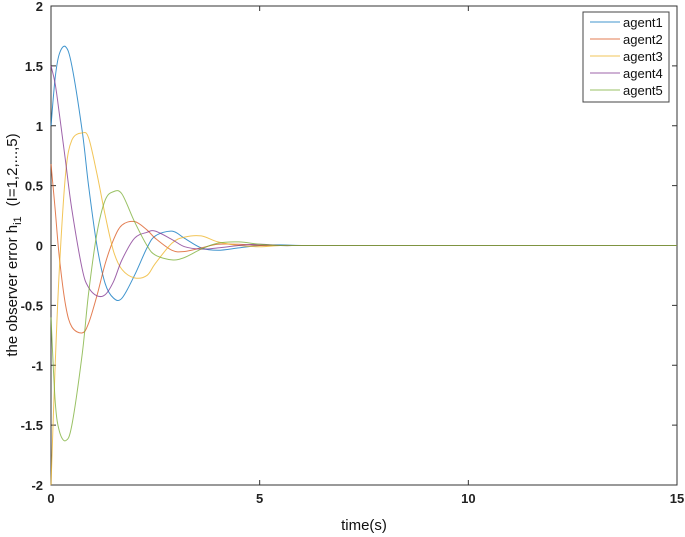  Describe the element at coordinates (677, 498) in the screenshot. I see `x-tick-label: 15` at that location.